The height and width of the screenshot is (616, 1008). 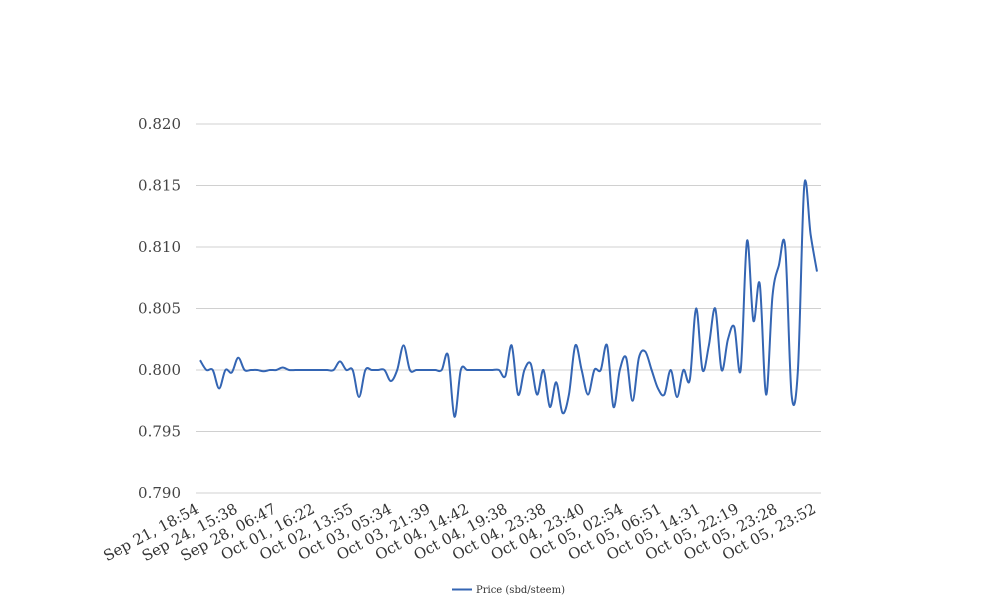 I want to click on y-tick-label: 0.800, so click(x=159, y=370).